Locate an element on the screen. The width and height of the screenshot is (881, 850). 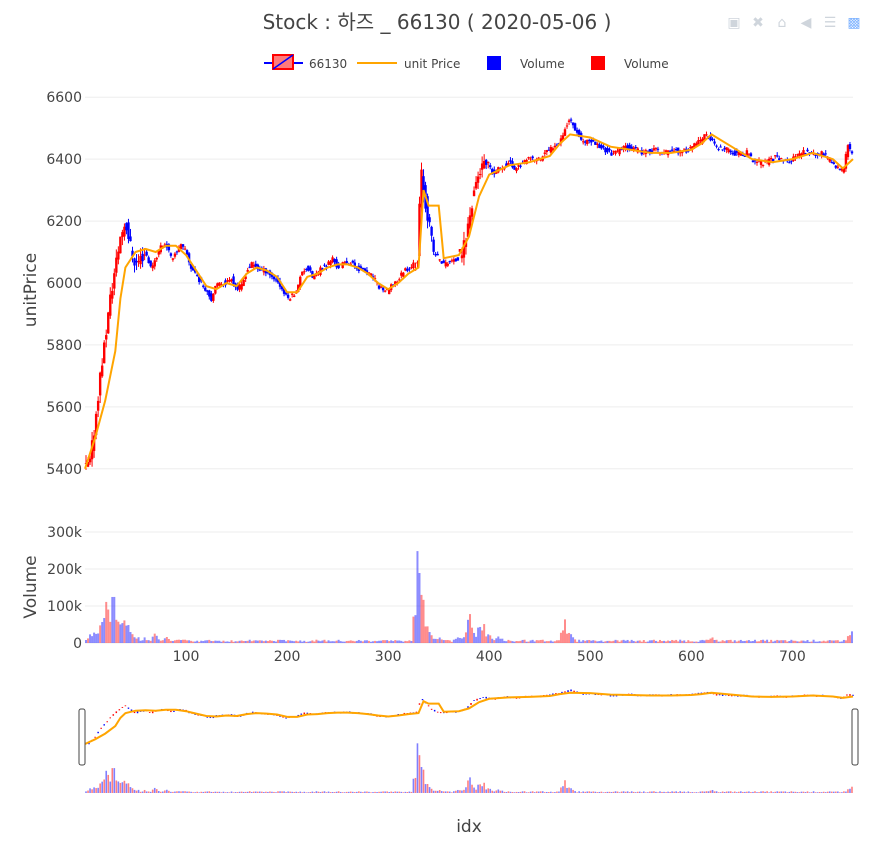
autoscale-icon: ✖ is located at coordinates (758, 23).